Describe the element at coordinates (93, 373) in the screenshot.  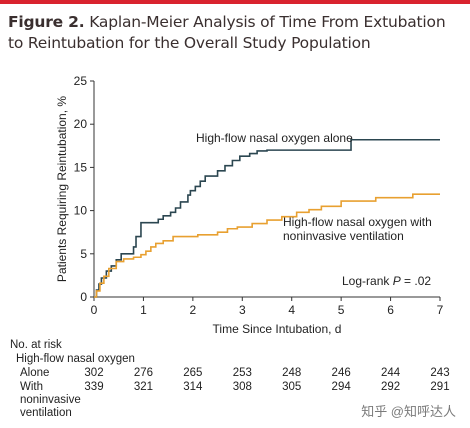
I see `risk-value: 302` at that location.